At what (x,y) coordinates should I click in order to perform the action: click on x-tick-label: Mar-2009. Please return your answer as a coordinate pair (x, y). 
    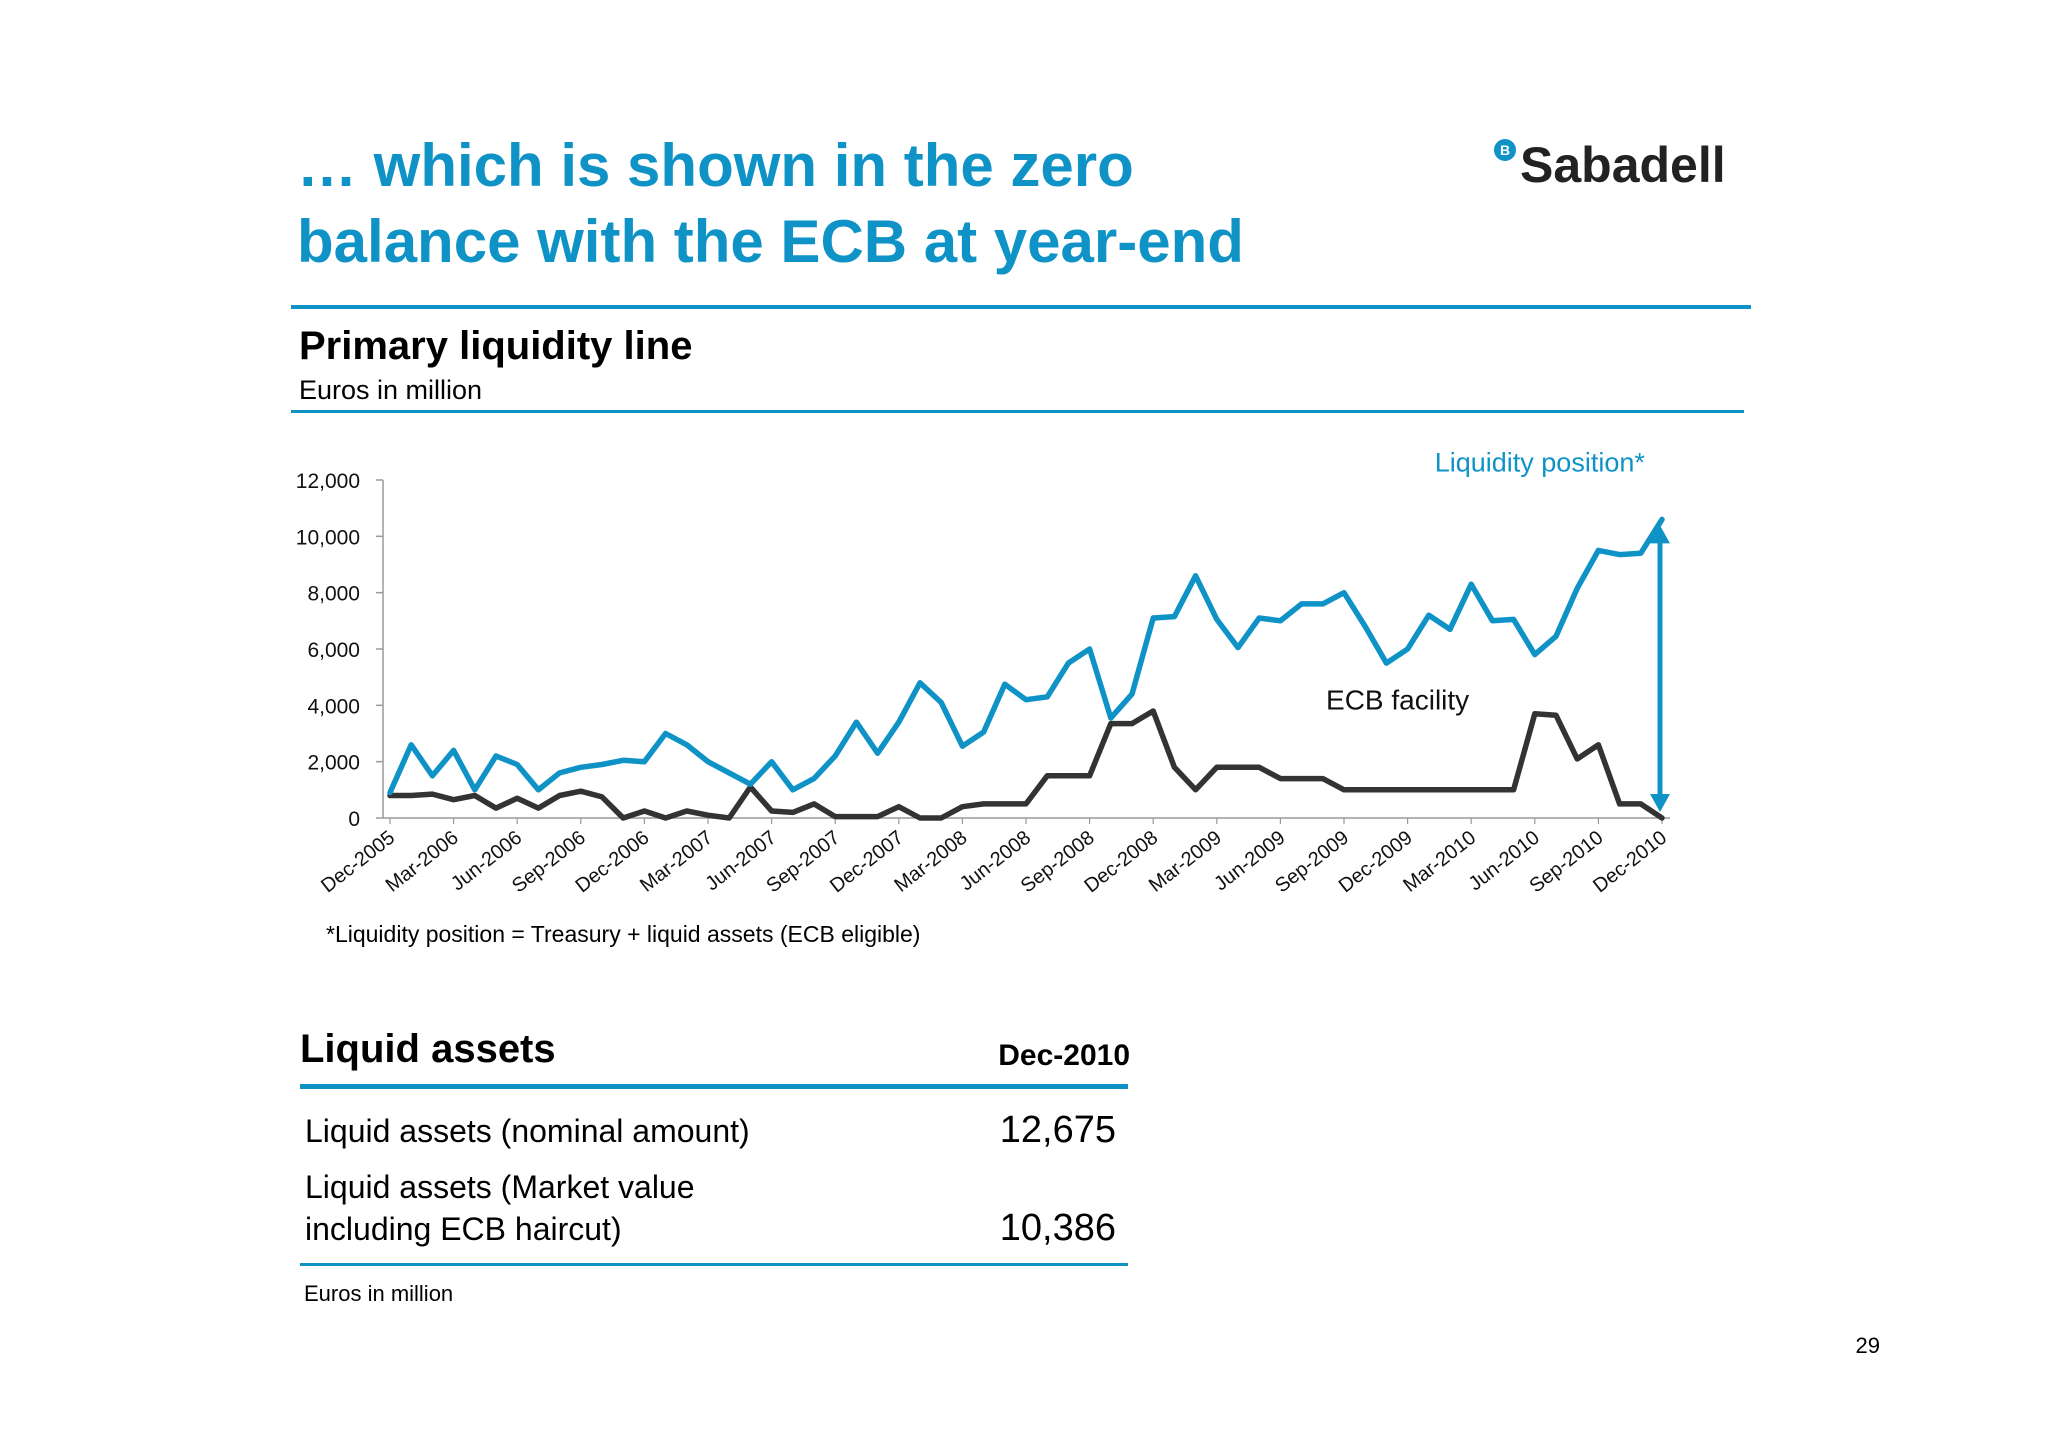
    Looking at the image, I should click on (1185, 862).